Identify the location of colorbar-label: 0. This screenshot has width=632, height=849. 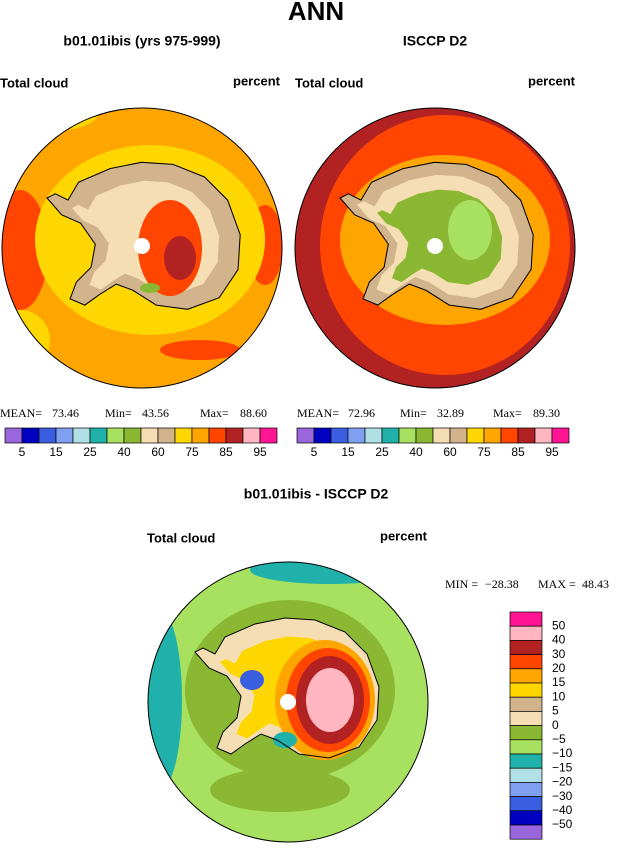
(555, 725).